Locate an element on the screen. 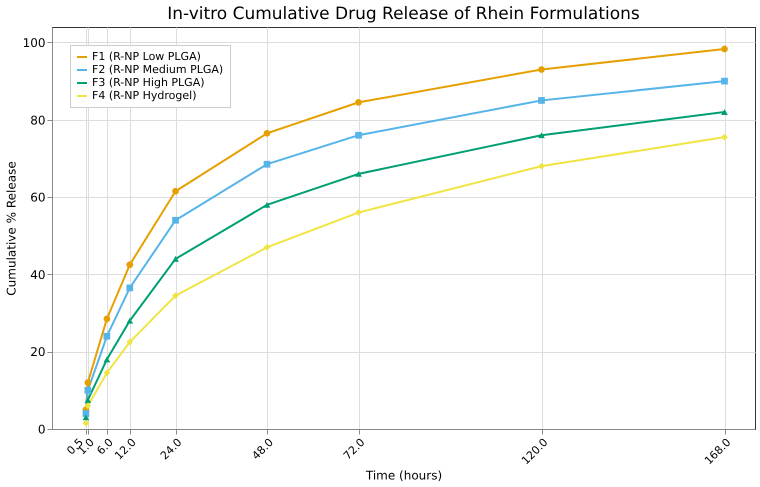 The height and width of the screenshot is (487, 760). x-axis-title: Time (hours) is located at coordinates (403, 475).